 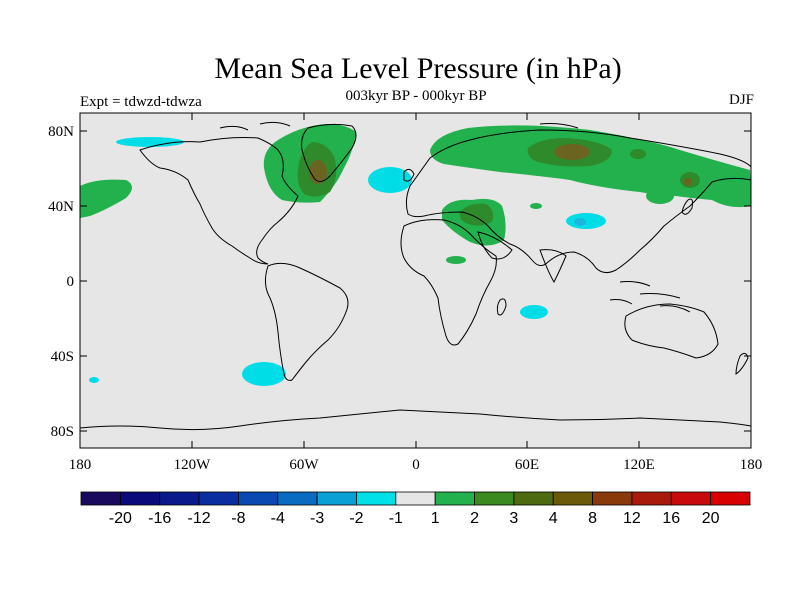 What do you see at coordinates (638, 154) in the screenshot?
I see `east-siberia-dark-spot` at bounding box center [638, 154].